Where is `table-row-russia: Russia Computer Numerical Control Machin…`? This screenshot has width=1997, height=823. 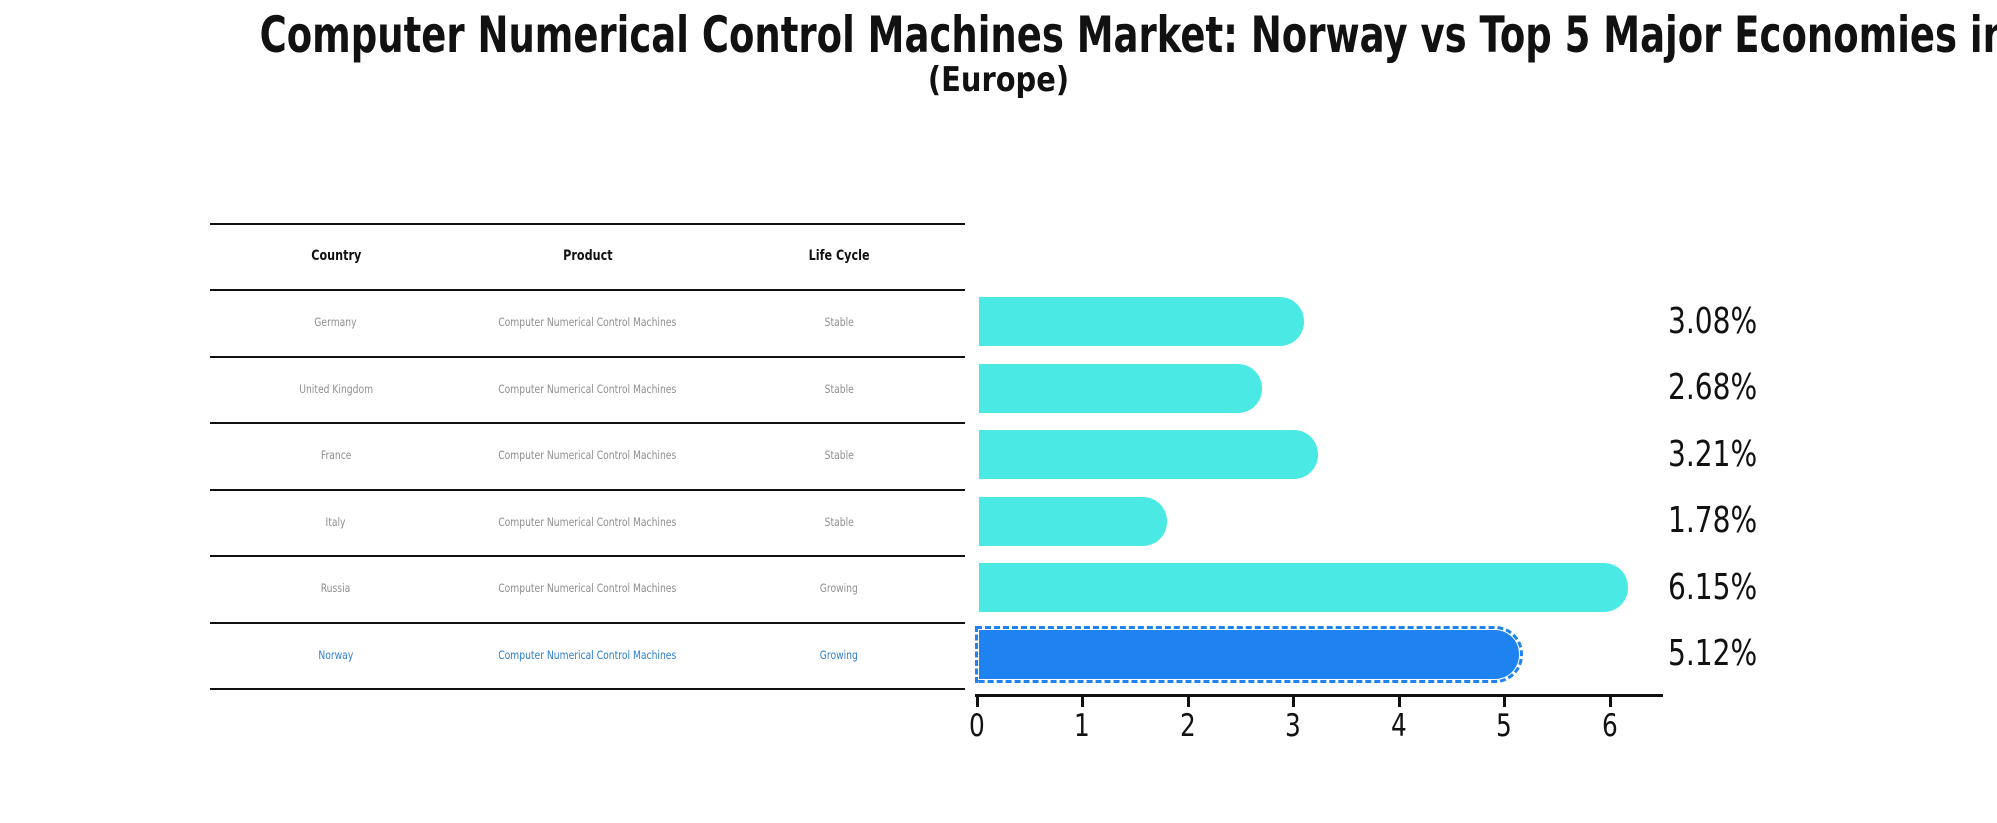
table-row-russia: Russia Computer Numerical Control Machin… is located at coordinates (587, 588).